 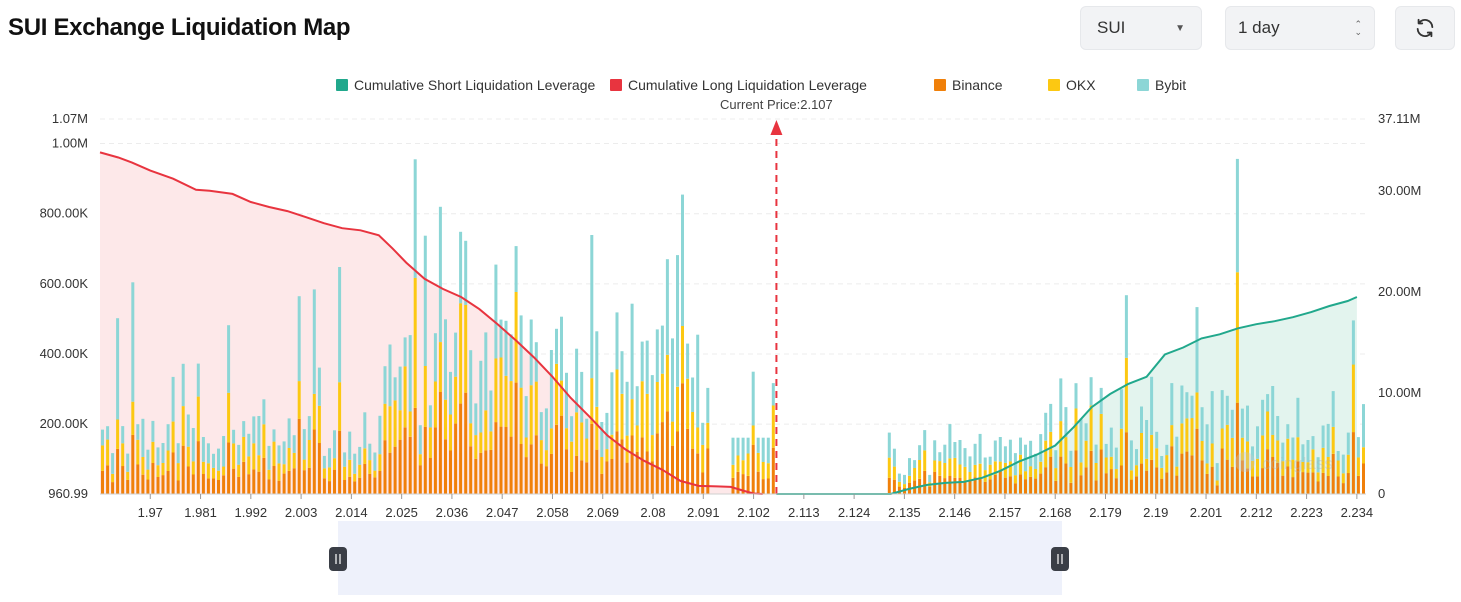 I want to click on zoom-slider, so click(x=699, y=558).